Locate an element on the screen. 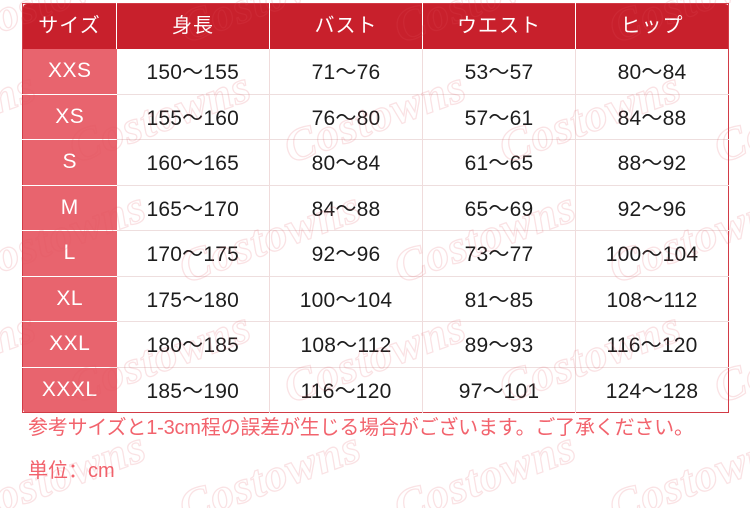 This screenshot has height=508, width=750. column-header-bust: バスト is located at coordinates (346, 26).